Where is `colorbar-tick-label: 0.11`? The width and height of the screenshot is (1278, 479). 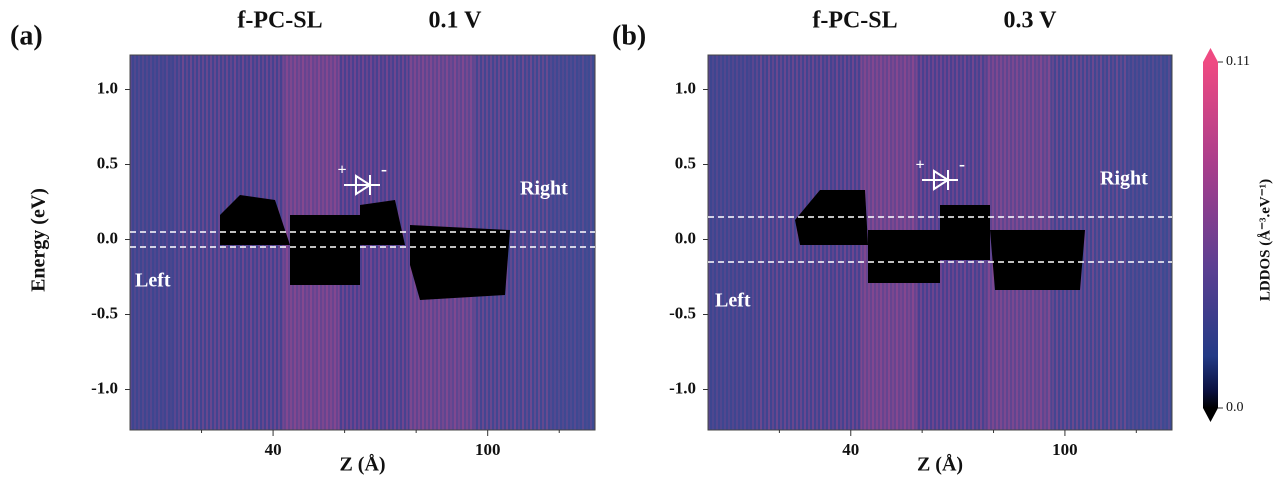 colorbar-tick-label: 0.11 is located at coordinates (1238, 61).